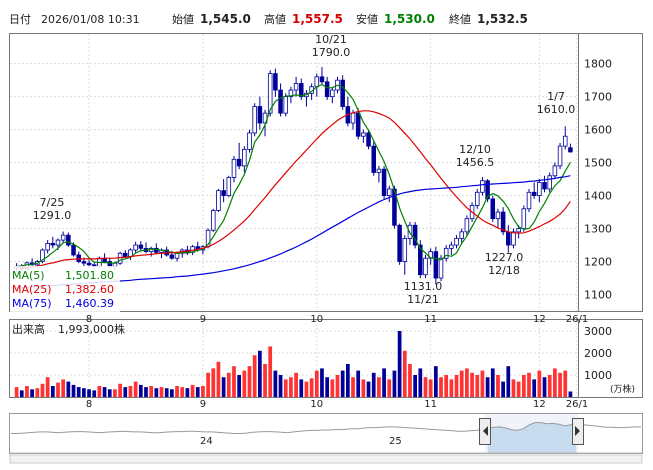 Image resolution: width=653 pixels, height=470 pixels. Describe the element at coordinates (317, 19) in the screenshot. I see `high-value: 1,557.5` at that location.